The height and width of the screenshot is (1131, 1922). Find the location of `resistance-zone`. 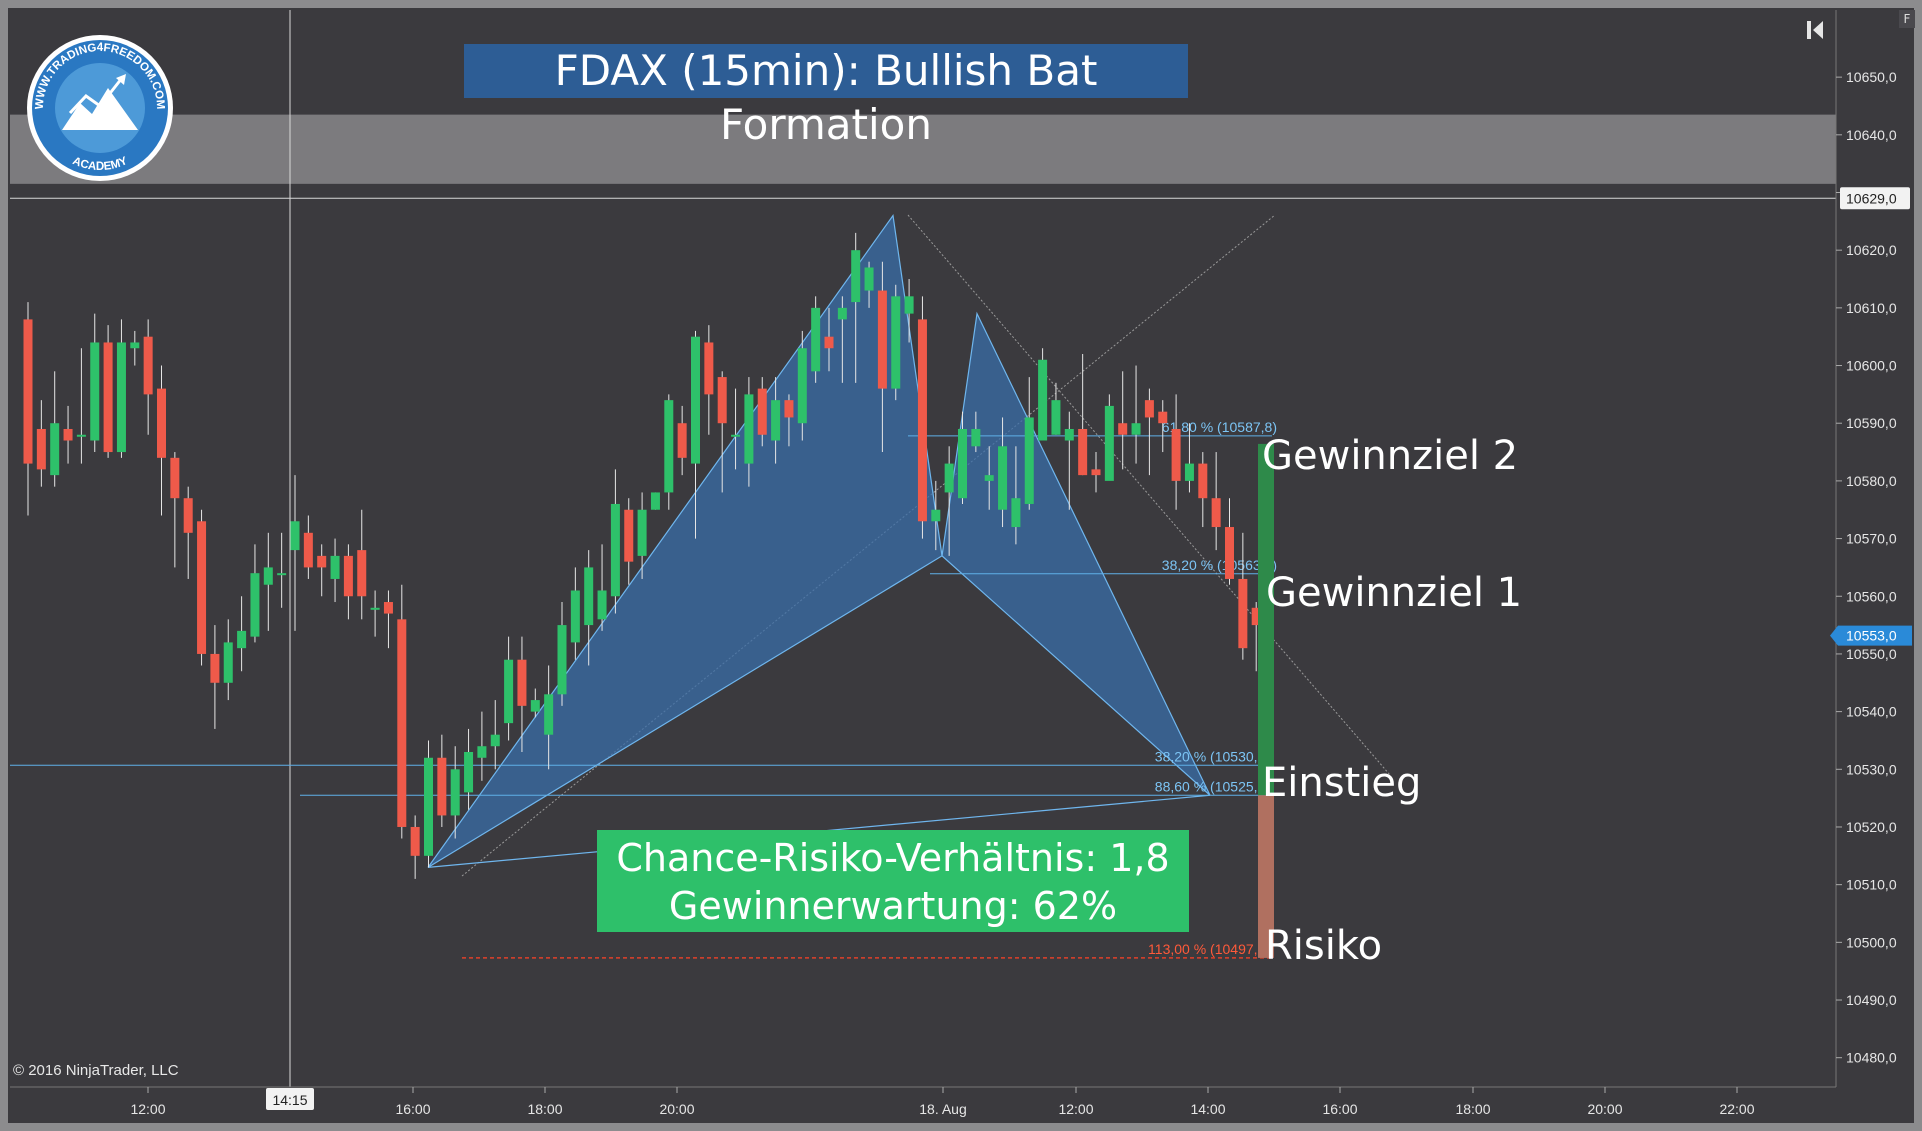

resistance-zone is located at coordinates (923, 149).